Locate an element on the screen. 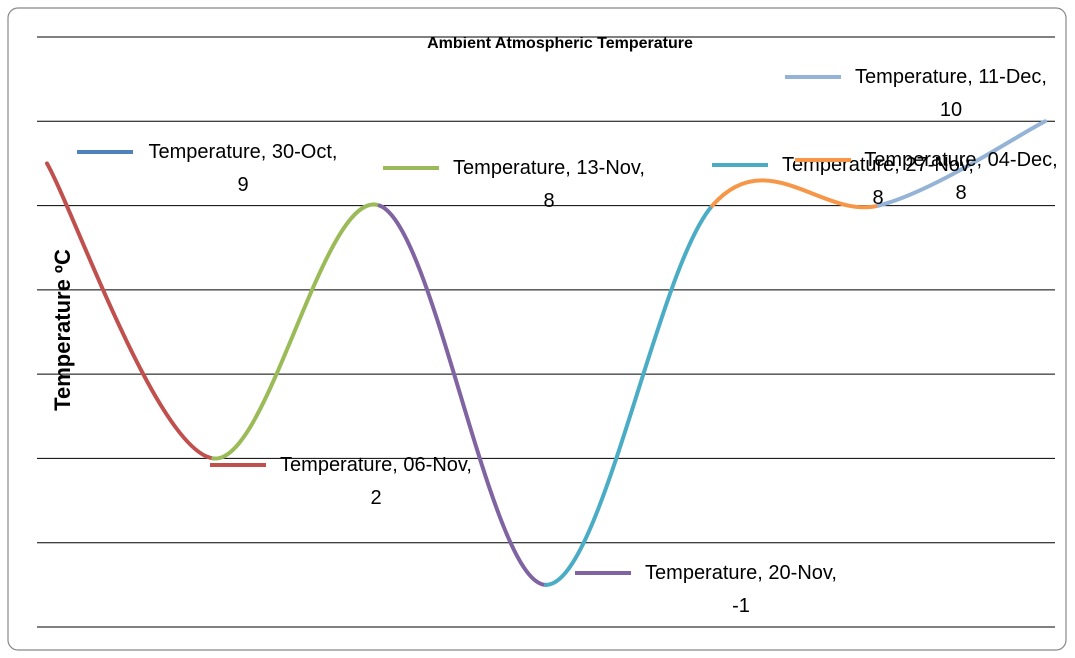  data-label: Temperature, 11-Dec, 10 is located at coordinates (951, 93).